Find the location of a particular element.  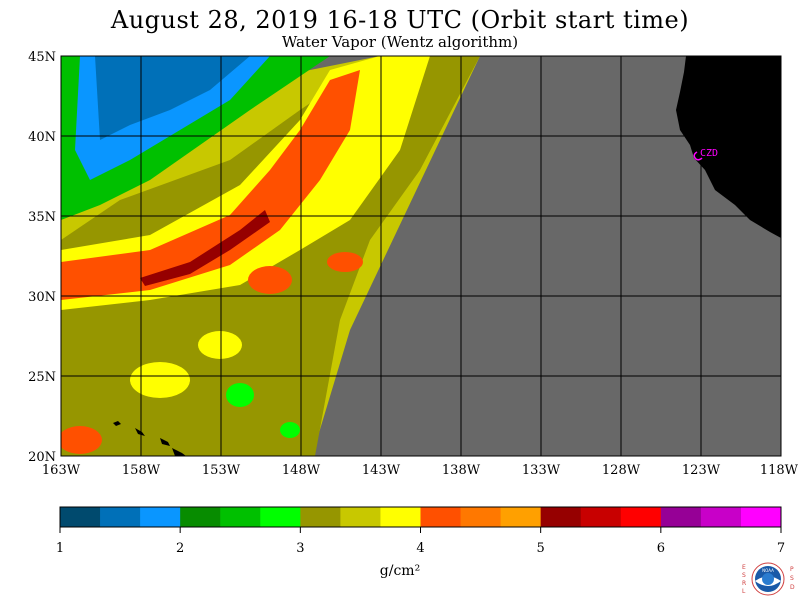

lon-tick-label: 148W is located at coordinates (301, 470).